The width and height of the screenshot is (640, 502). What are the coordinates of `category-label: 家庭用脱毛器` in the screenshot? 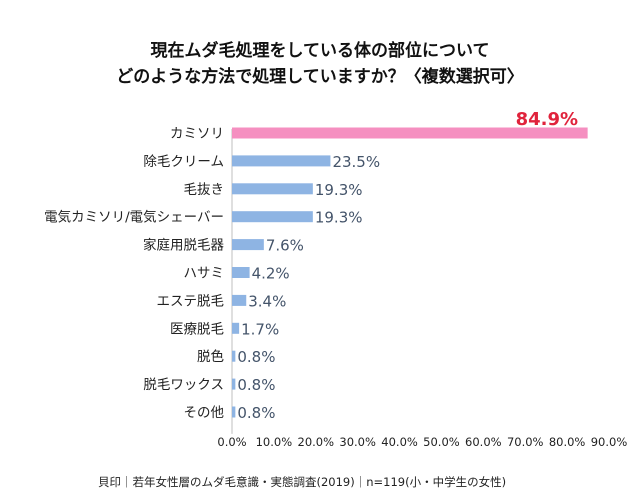 It's located at (183, 245).